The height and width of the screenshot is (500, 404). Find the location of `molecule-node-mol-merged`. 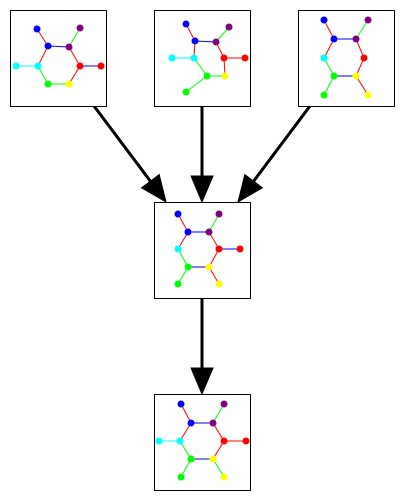

molecule-node-mol-merged is located at coordinates (202, 250).